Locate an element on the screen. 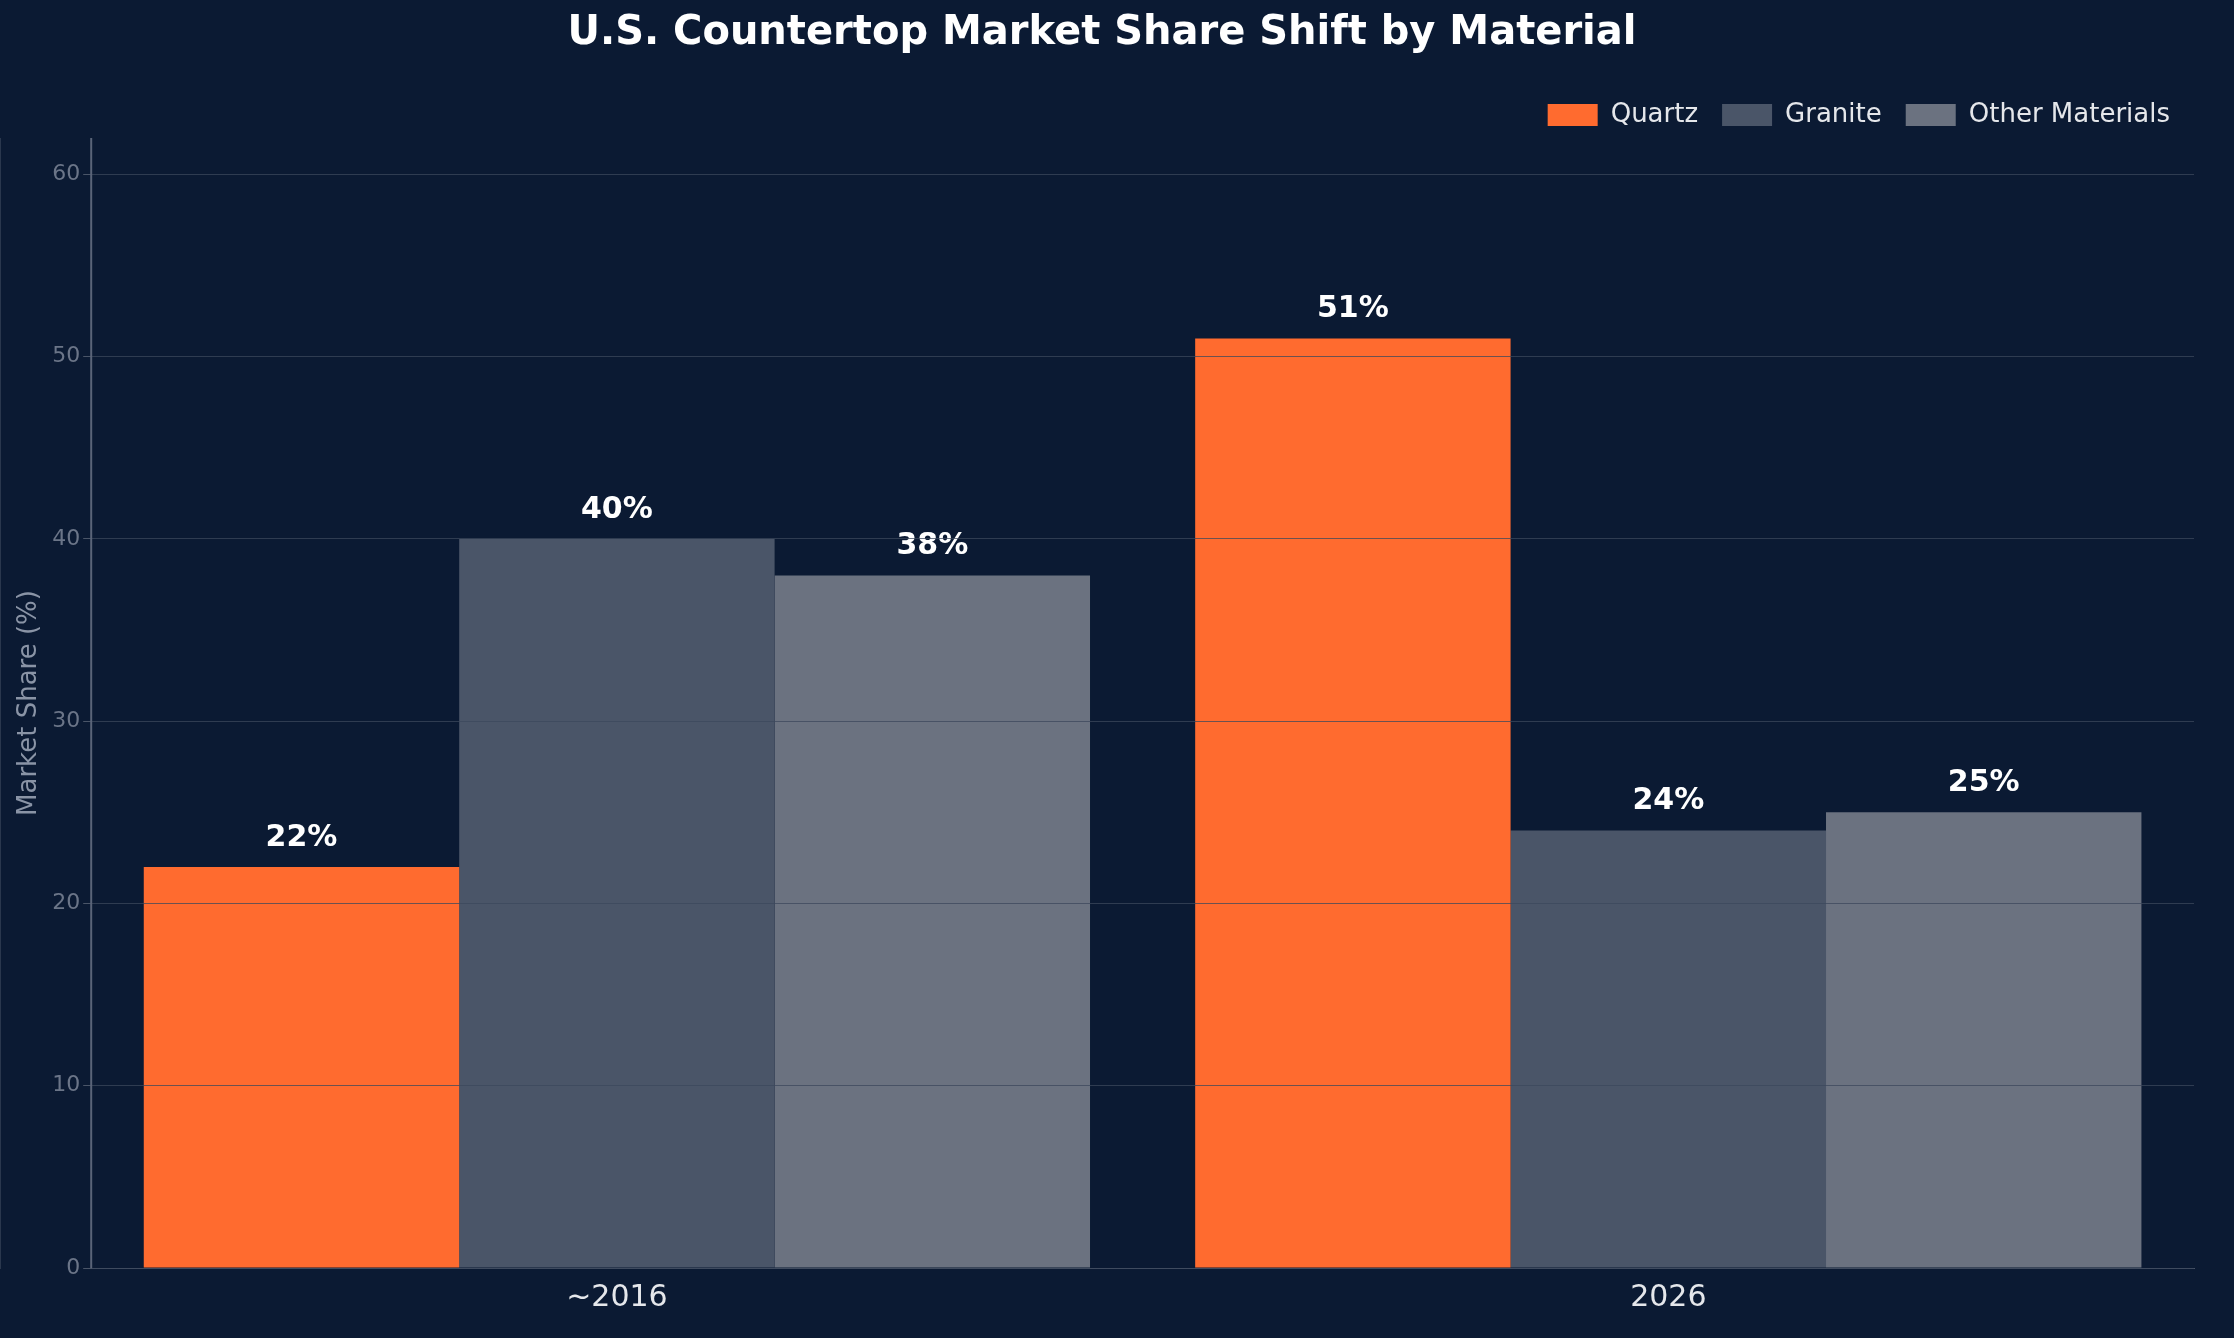 This screenshot has width=2234, height=1338. y-axis-title: Market Share (%) is located at coordinates (27, 703).